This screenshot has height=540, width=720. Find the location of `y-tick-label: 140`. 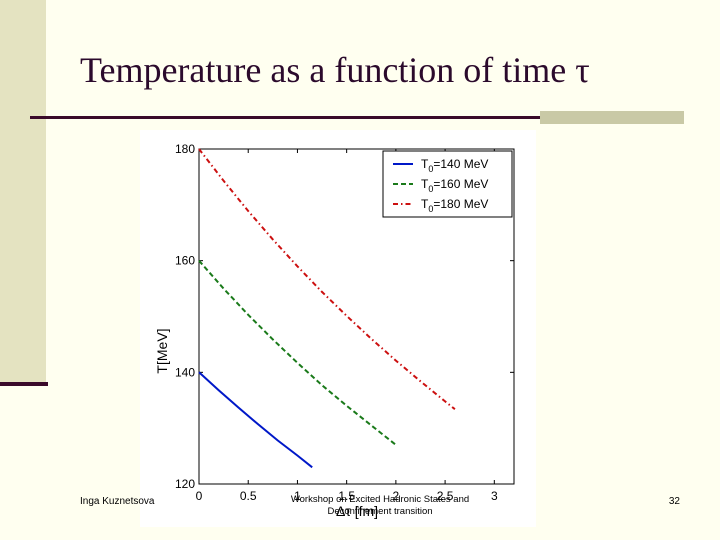

y-tick-label: 140 is located at coordinates (185, 372).